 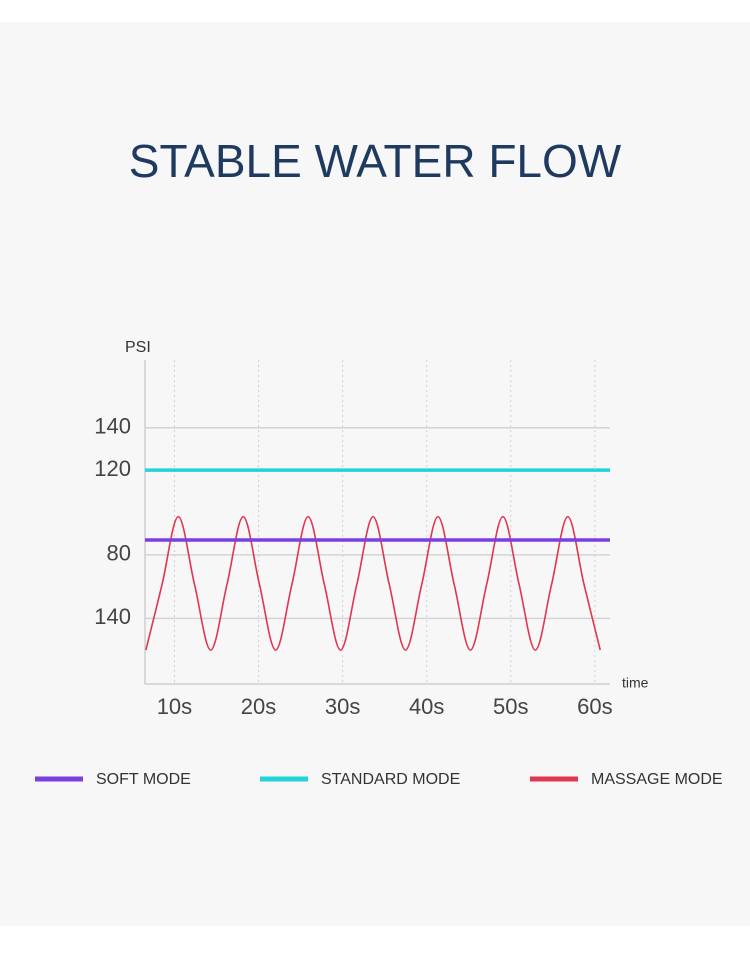 What do you see at coordinates (375, 161) in the screenshot?
I see `chart-title: STABLE WATER FLOW` at bounding box center [375, 161].